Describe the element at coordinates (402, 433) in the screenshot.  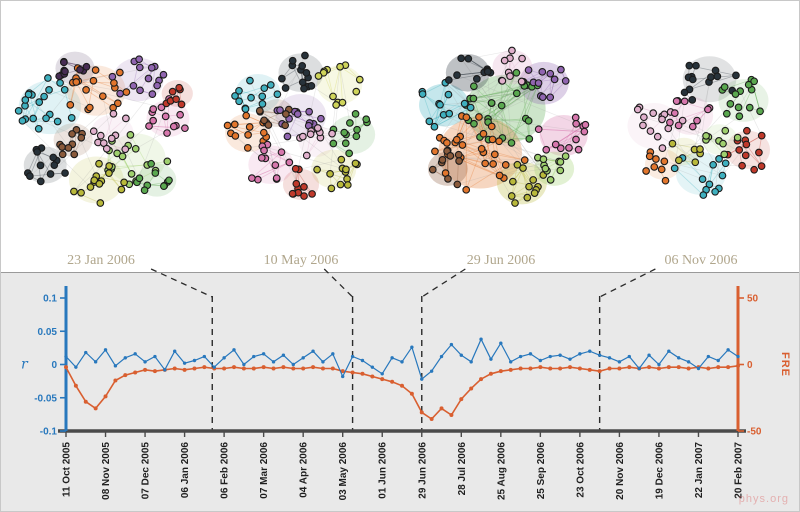
I see `x-axis` at that location.